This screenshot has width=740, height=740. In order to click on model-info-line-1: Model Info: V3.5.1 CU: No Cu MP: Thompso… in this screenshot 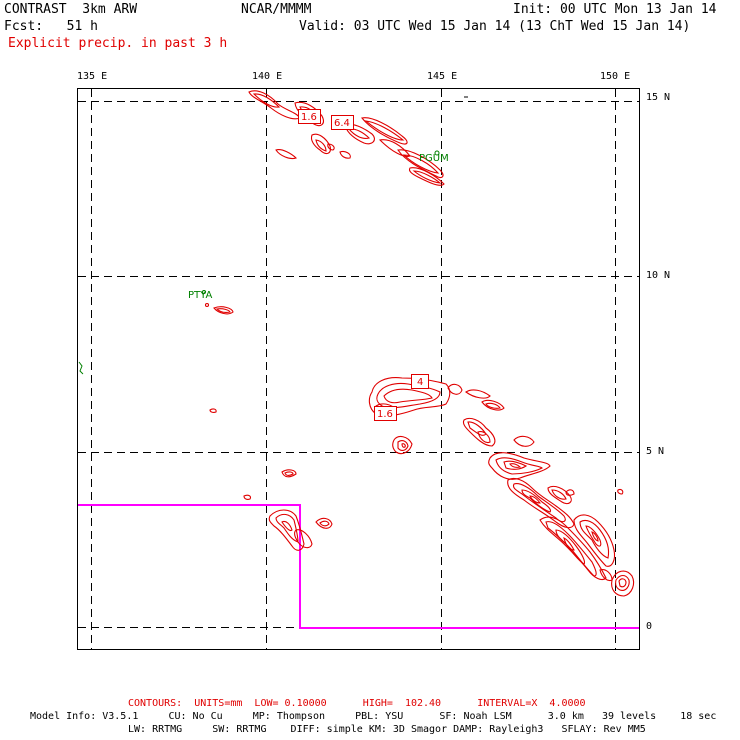, I will do `click(373, 716)`.